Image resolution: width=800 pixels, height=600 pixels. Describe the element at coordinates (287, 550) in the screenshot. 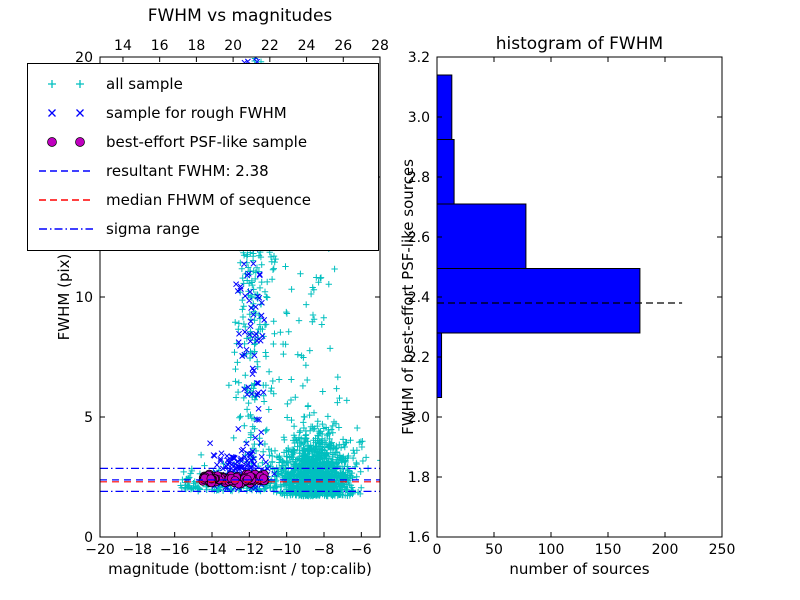

I see `svg-text: −10` at that location.